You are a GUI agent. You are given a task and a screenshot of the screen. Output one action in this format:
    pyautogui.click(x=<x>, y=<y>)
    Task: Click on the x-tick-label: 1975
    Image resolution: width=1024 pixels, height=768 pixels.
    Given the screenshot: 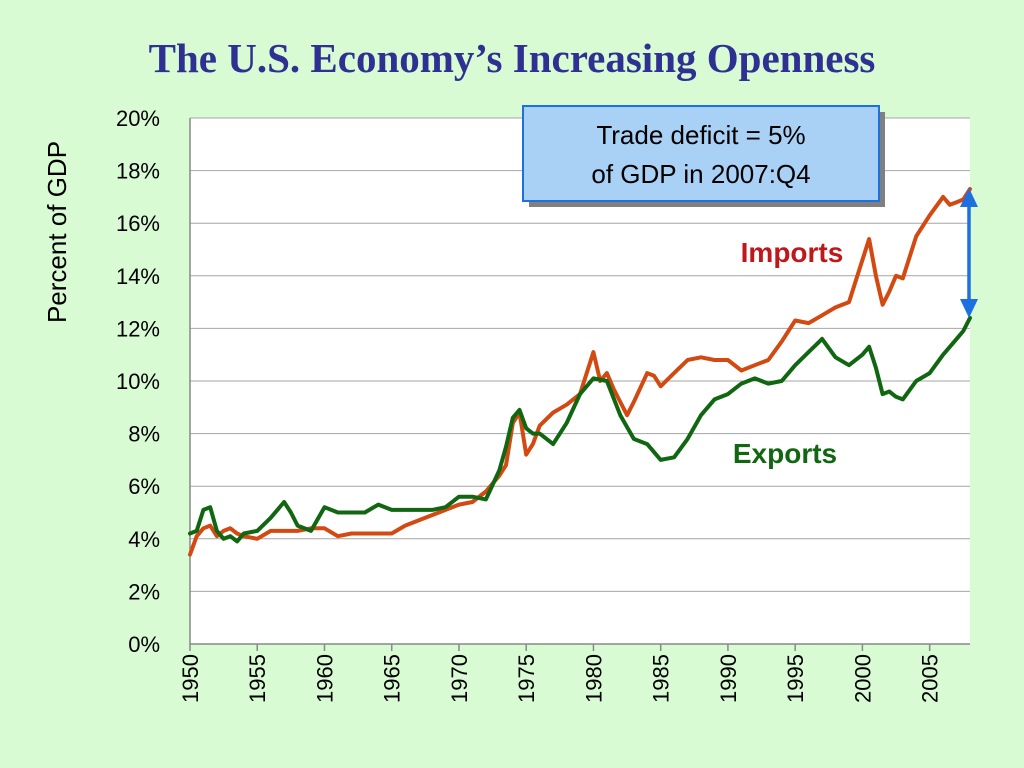 What is the action you would take?
    pyautogui.click(x=526, y=678)
    